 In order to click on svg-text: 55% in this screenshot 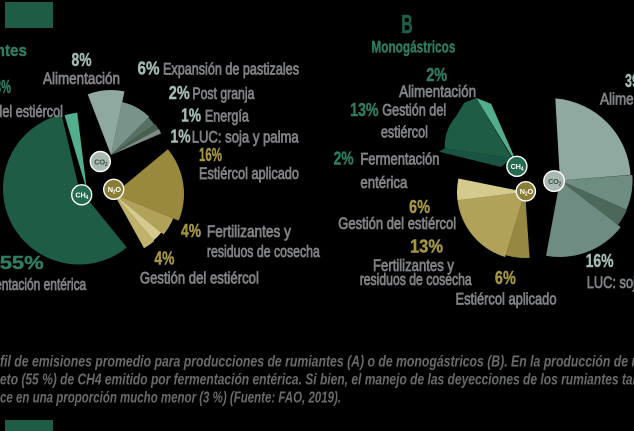, I will do `click(22, 263)`.